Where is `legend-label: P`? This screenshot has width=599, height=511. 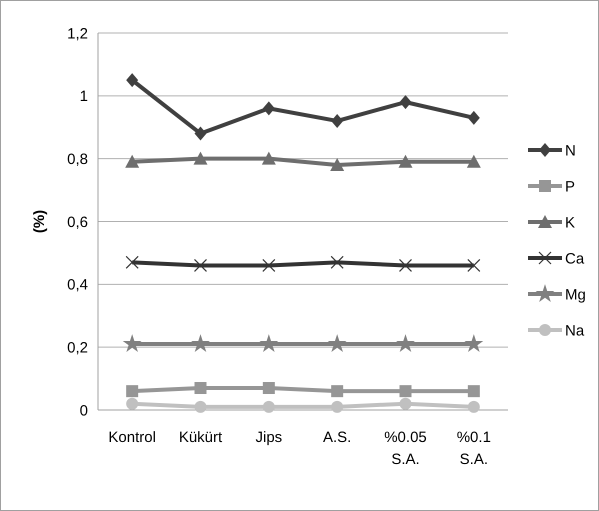 legend-label: P is located at coordinates (570, 187).